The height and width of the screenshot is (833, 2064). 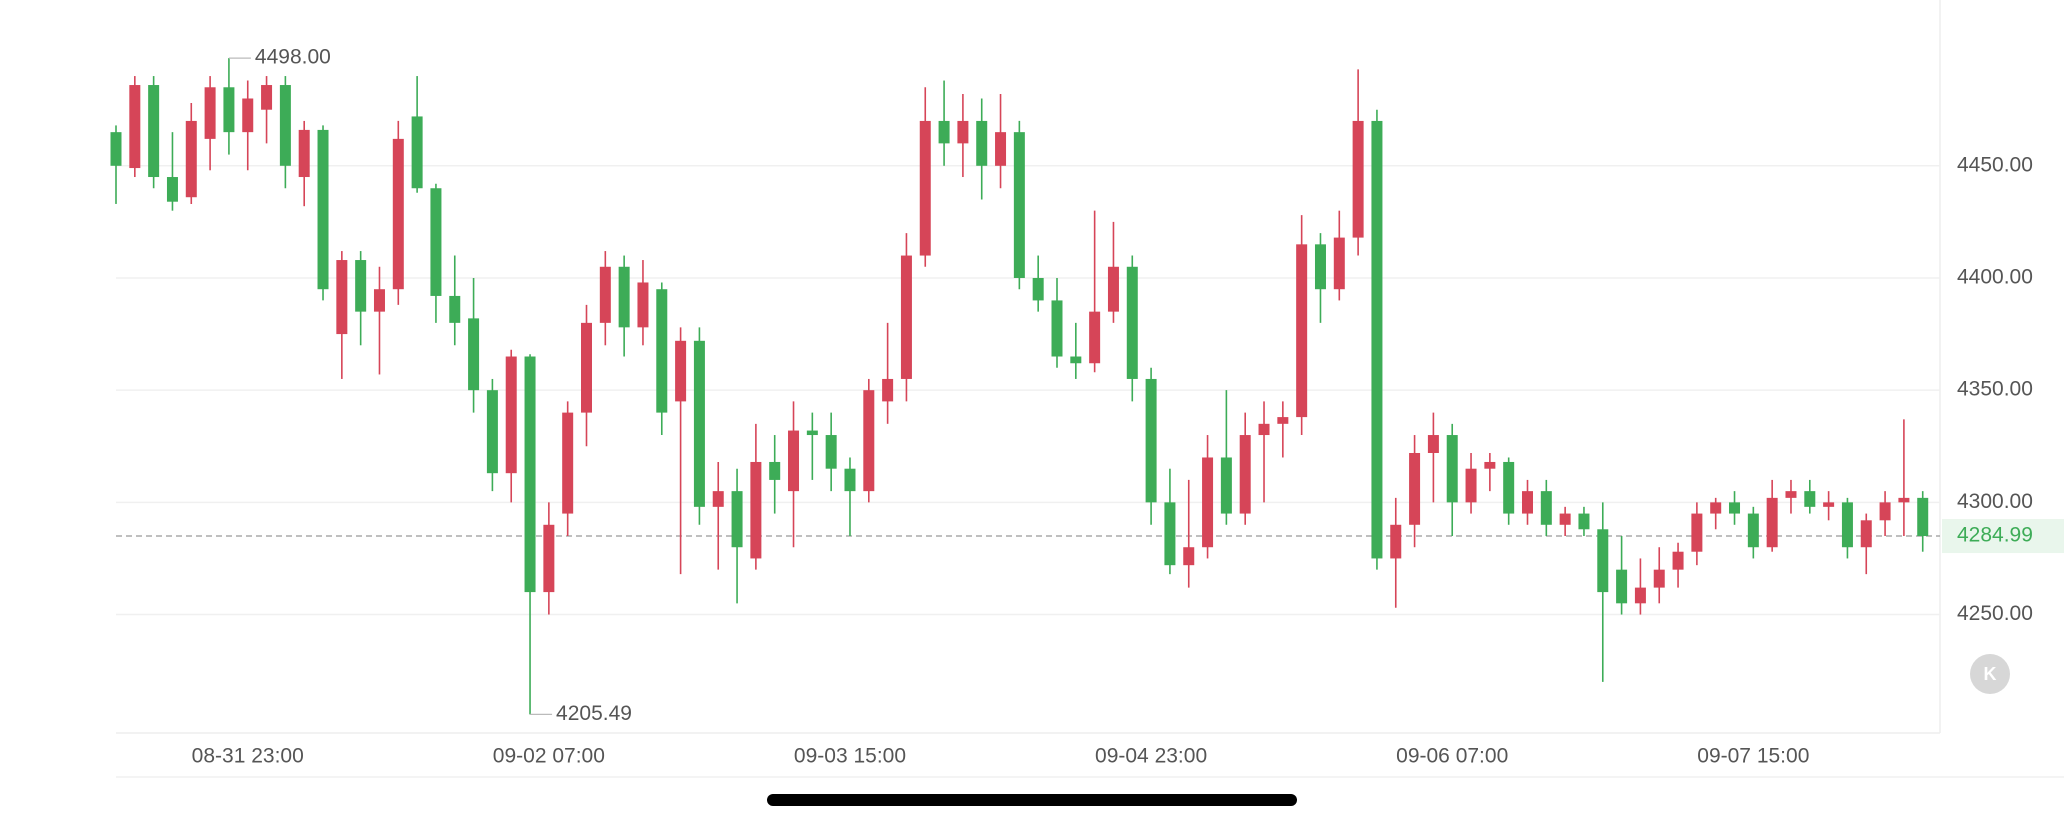 I want to click on k-button, so click(x=1990, y=674).